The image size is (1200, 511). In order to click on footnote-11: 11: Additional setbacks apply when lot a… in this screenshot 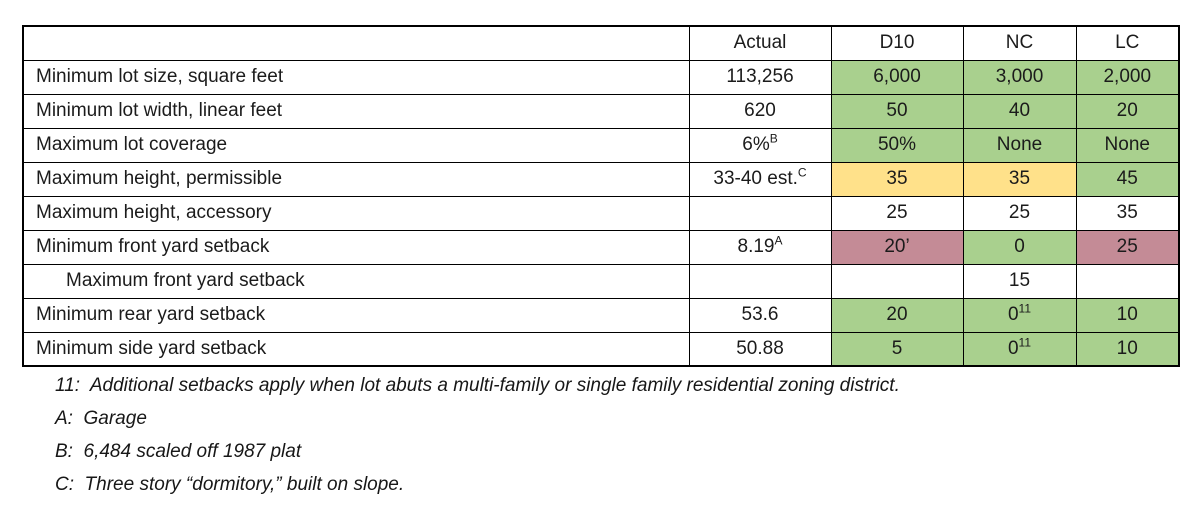, I will do `click(477, 385)`.